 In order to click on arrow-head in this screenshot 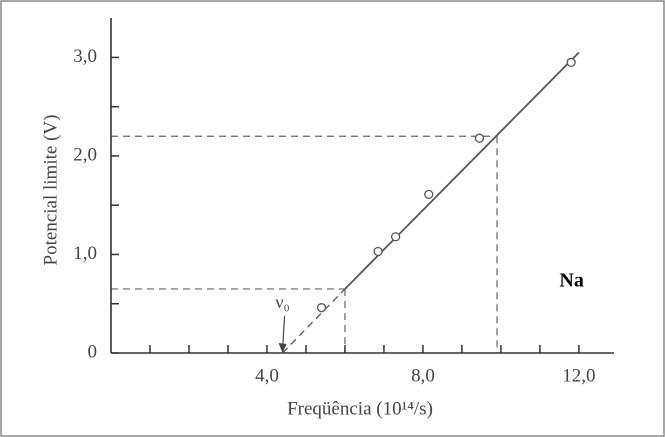, I will do `click(282, 348)`.